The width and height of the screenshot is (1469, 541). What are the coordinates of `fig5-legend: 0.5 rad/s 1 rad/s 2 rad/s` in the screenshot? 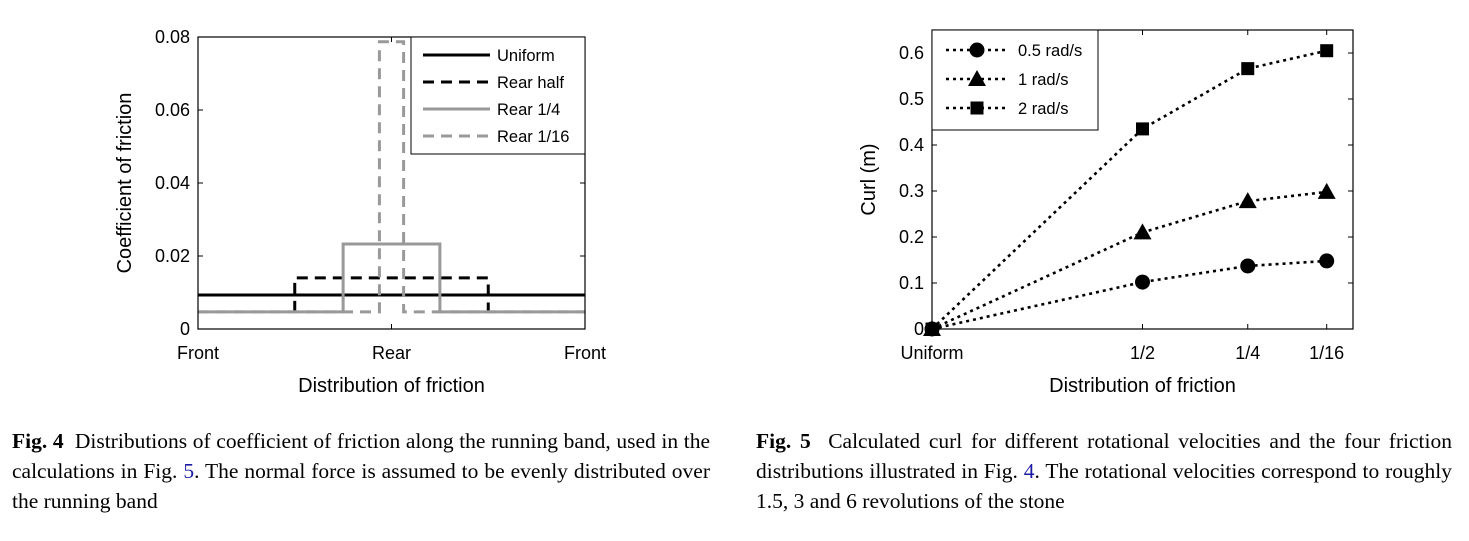 It's located at (1015, 80).